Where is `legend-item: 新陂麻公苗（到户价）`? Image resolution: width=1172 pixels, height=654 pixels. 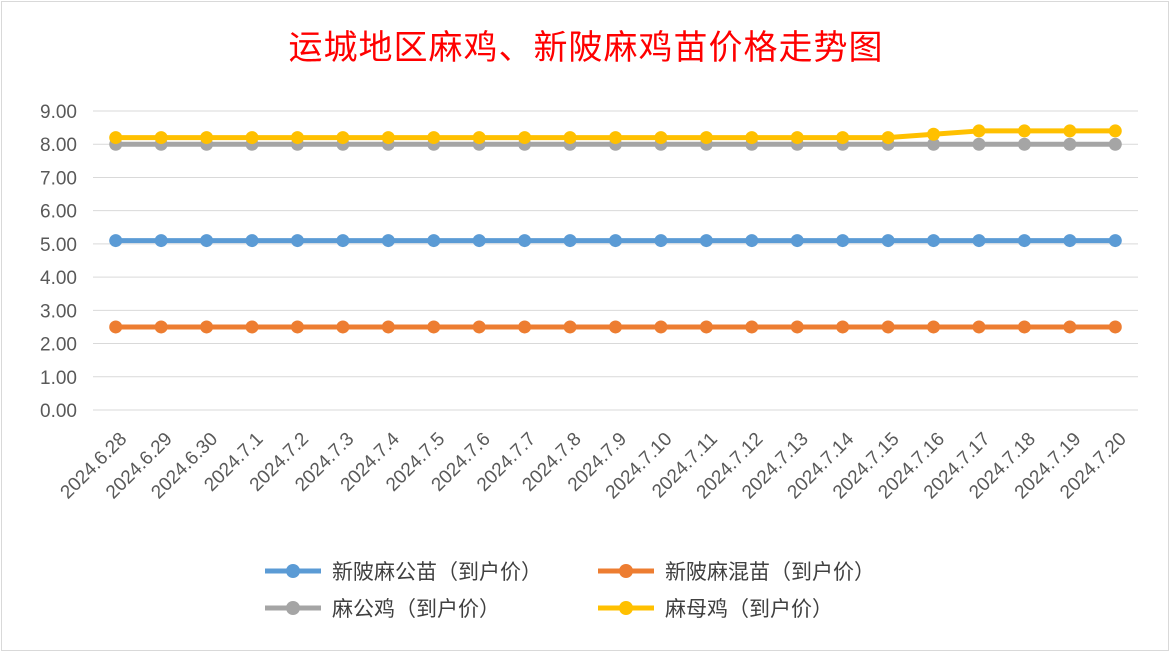
legend-item: 新陂麻公苗（到户价） is located at coordinates (403, 572).